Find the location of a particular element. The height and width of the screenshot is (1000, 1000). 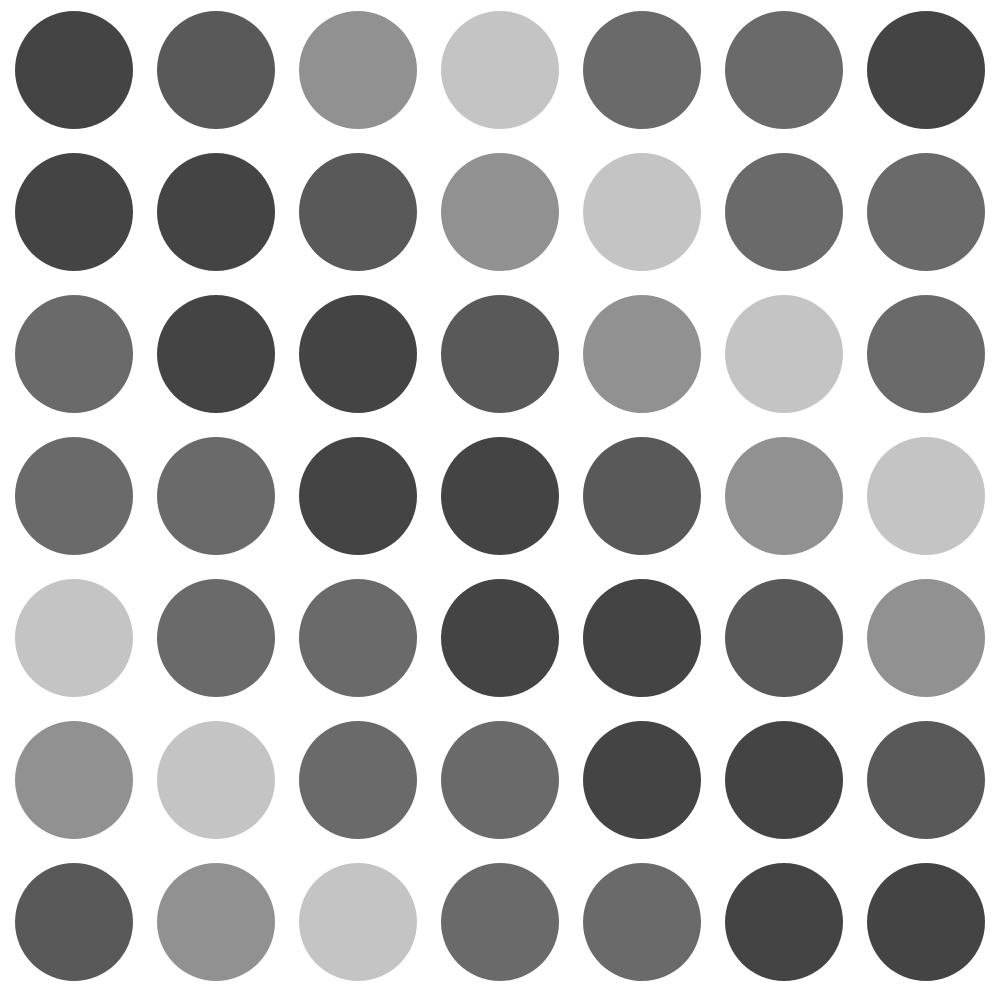

circle-r5-c5 is located at coordinates (642, 638).